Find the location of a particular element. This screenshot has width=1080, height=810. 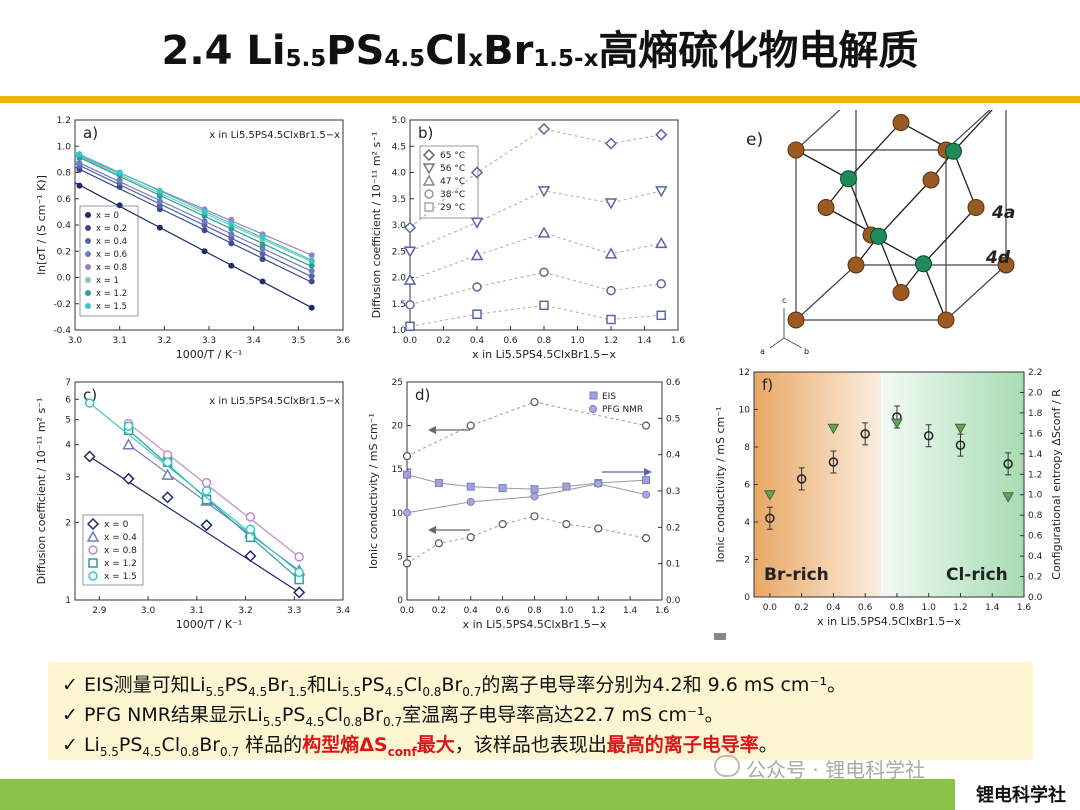

small-square-mark is located at coordinates (720, 636).